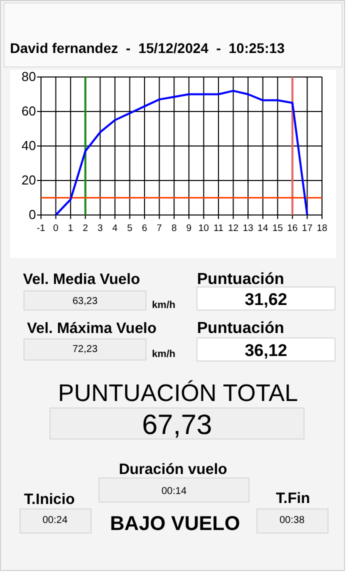  I want to click on y-tick-label: 60, so click(29, 111).